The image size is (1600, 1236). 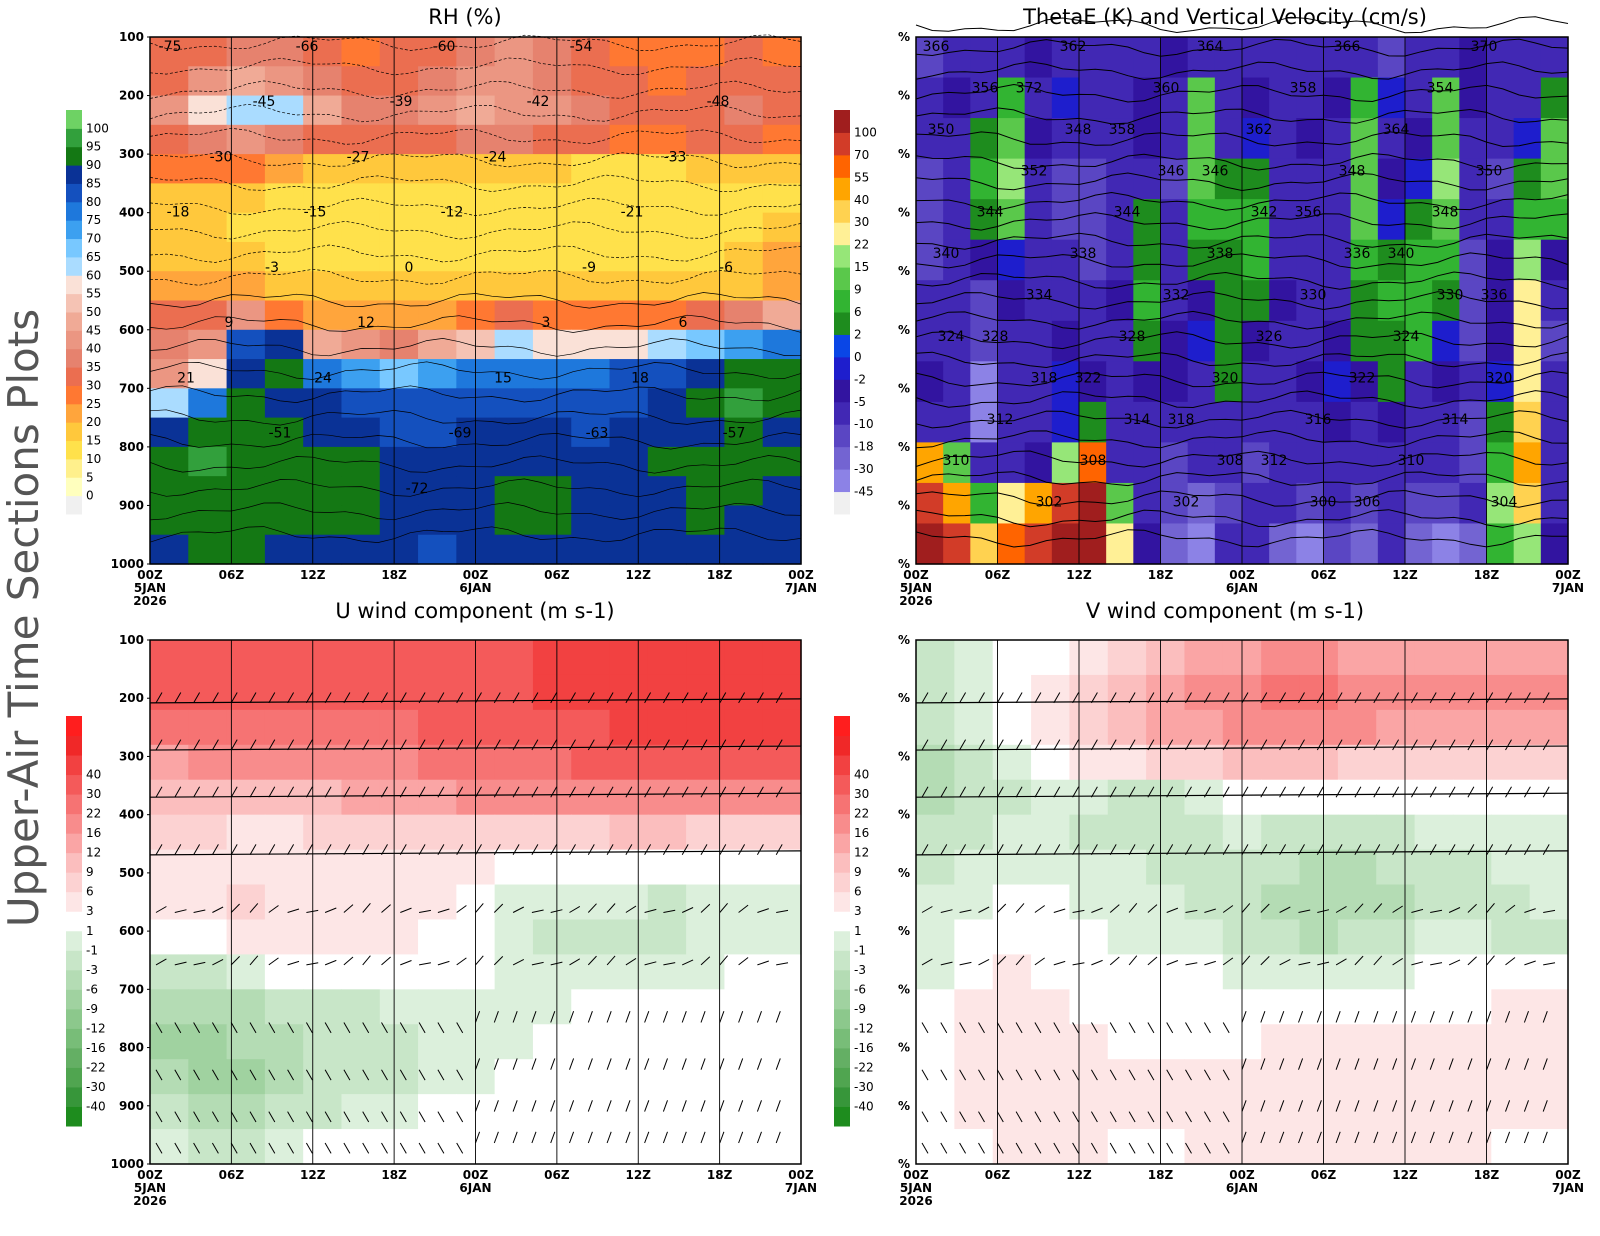 What do you see at coordinates (1034, 171) in the screenshot?
I see `contour-label: 352` at bounding box center [1034, 171].